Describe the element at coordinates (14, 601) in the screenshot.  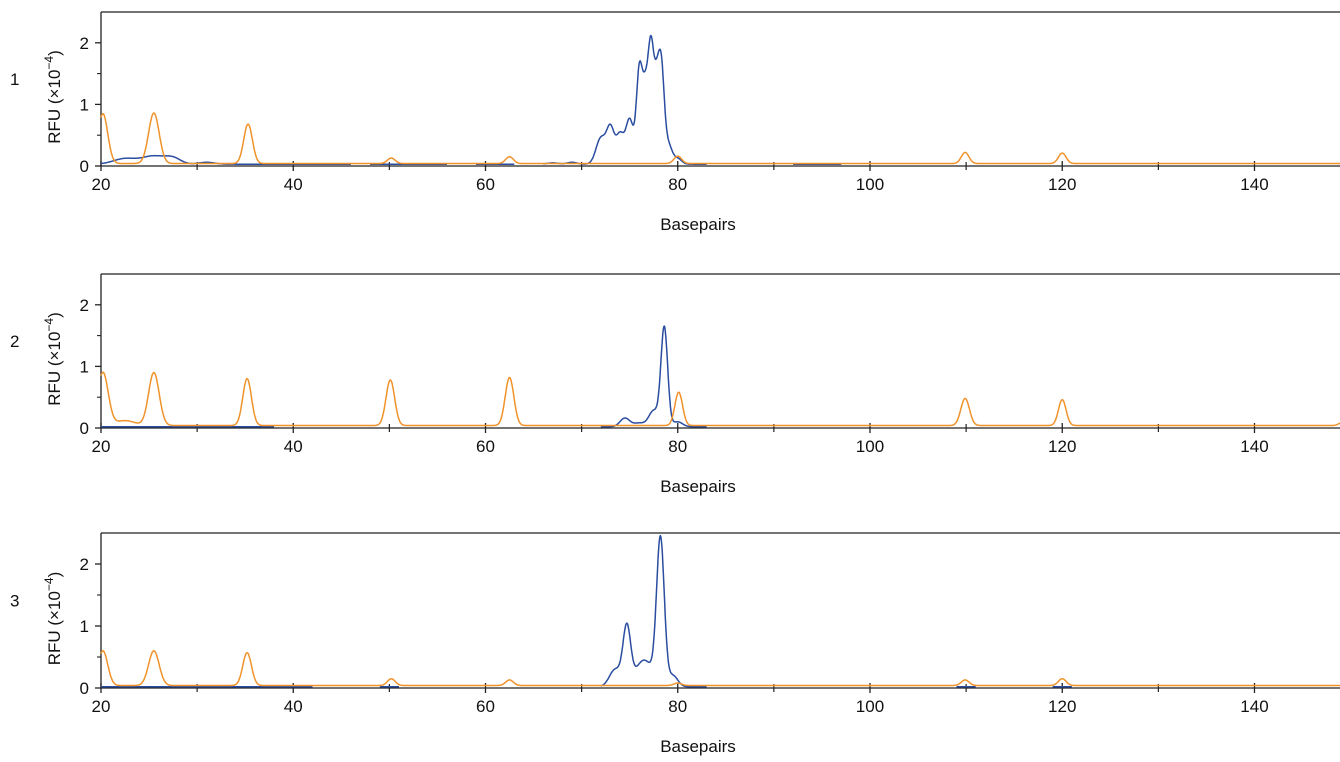
I see `panel-number: 3` at that location.